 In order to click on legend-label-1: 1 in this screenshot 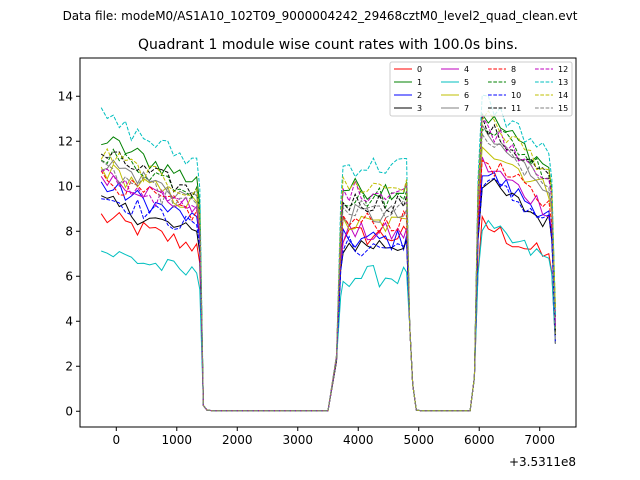, I will do `click(419, 82)`.